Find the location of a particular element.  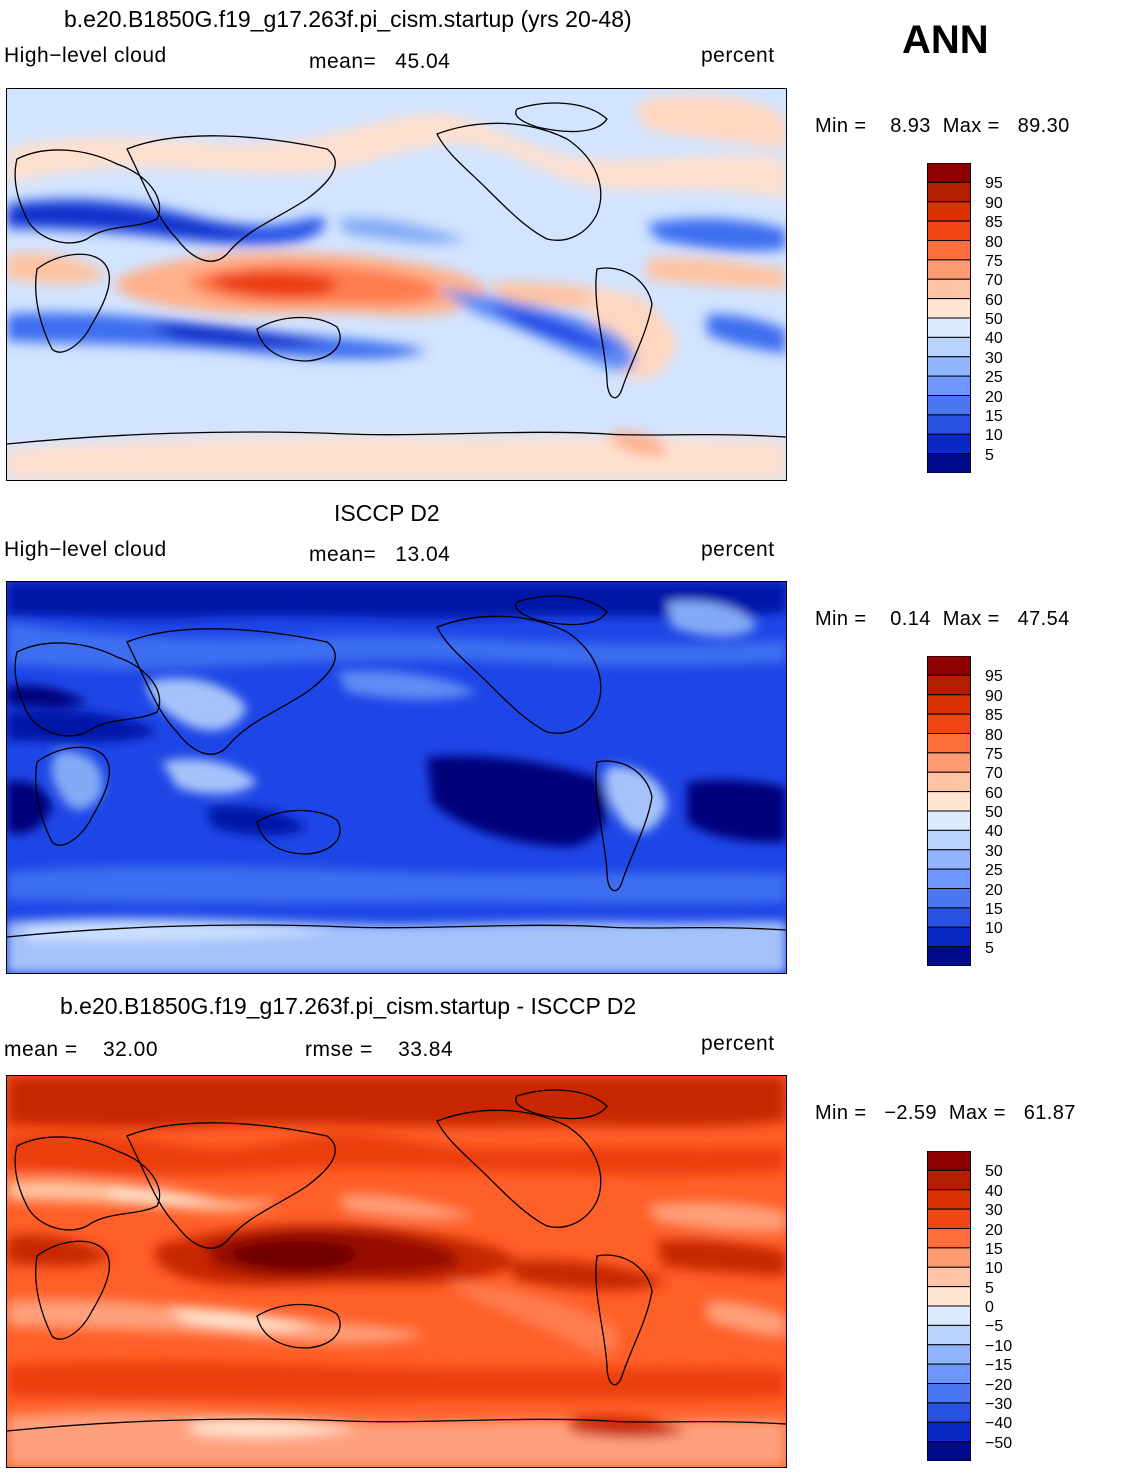

colorbar-tick-label: −30 is located at coordinates (999, 1404).